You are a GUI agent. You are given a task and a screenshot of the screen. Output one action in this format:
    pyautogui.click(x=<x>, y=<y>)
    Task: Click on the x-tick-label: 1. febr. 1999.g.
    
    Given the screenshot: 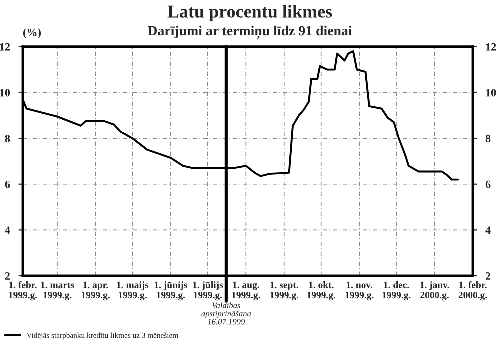 What is the action you would take?
    pyautogui.click(x=23, y=291)
    